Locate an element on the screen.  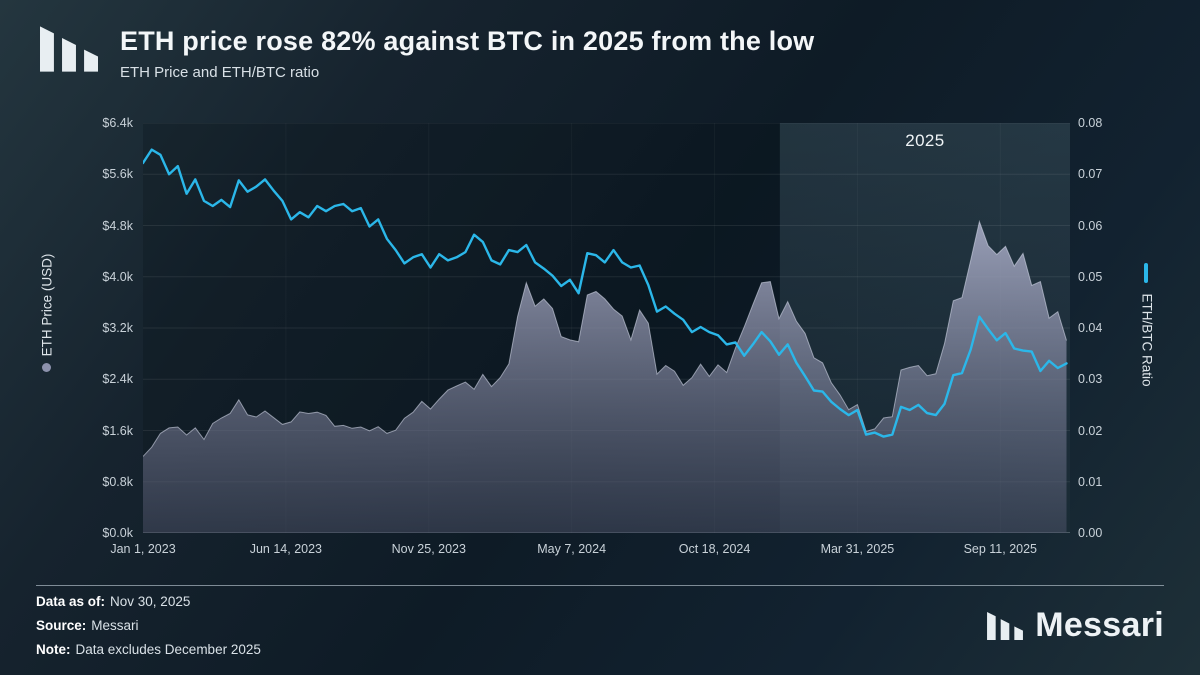
x-tick: Mar 31, 2025 is located at coordinates (857, 549).